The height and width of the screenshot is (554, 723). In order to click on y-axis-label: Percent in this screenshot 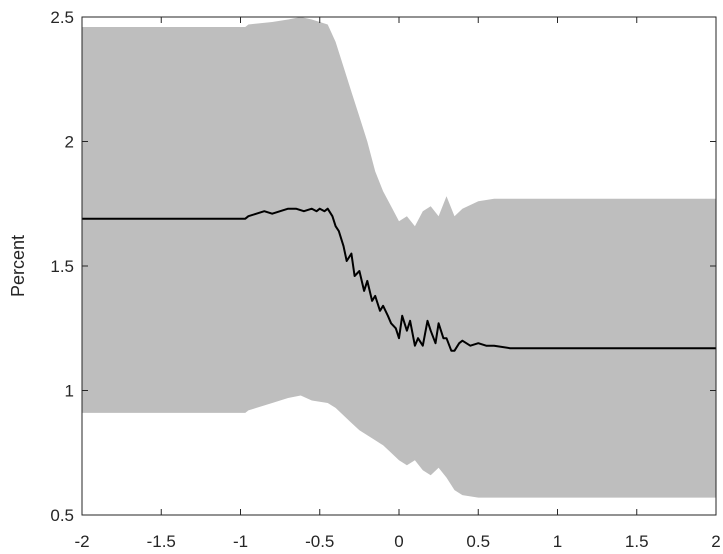, I will do `click(18, 266)`.